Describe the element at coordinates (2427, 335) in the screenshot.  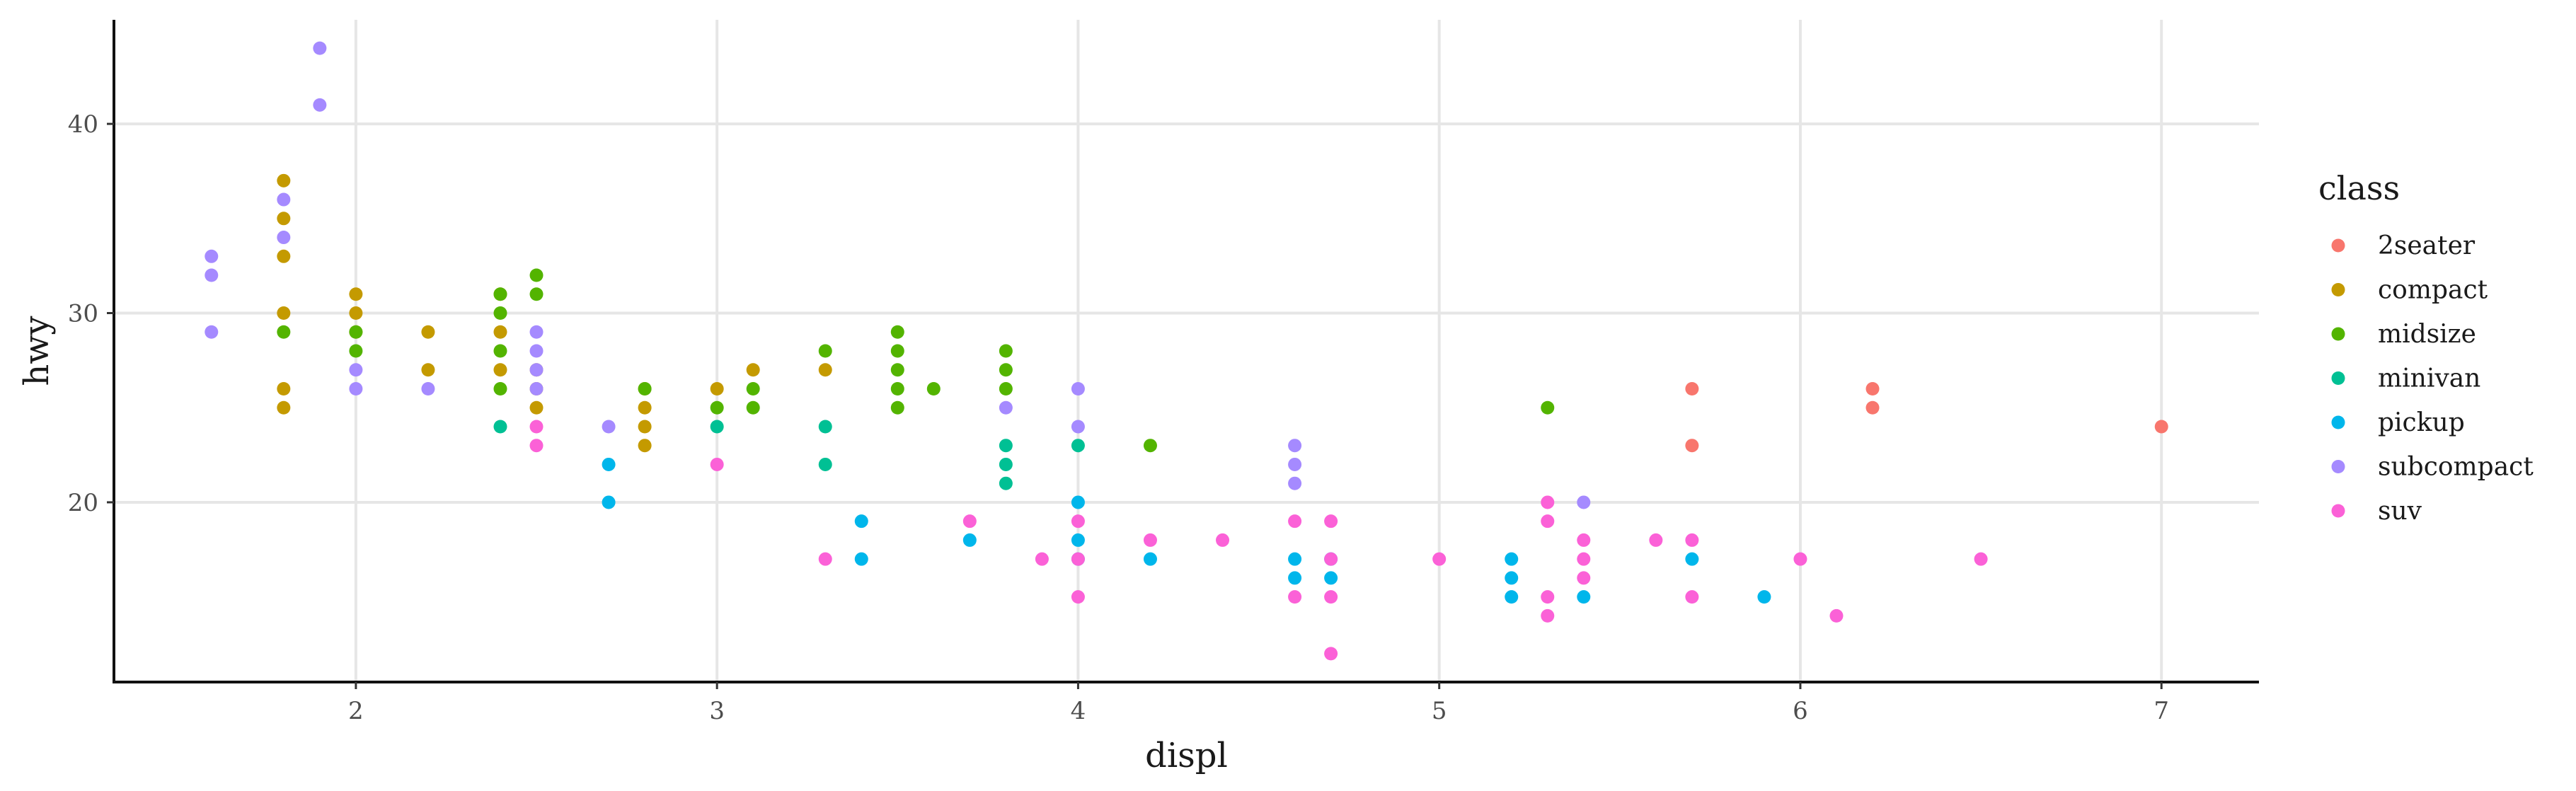
I see `legend-label-midsize: midsize` at that location.